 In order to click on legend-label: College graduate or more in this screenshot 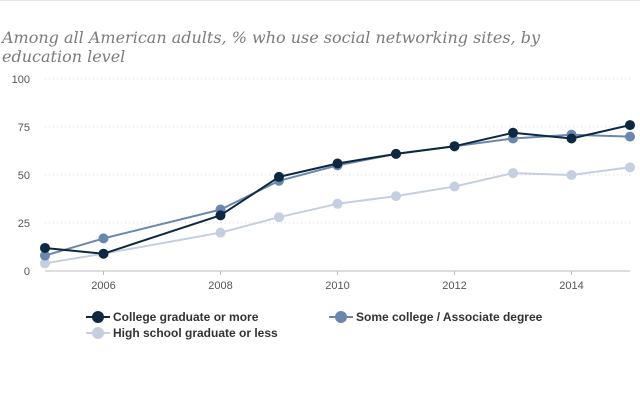, I will do `click(186, 317)`.